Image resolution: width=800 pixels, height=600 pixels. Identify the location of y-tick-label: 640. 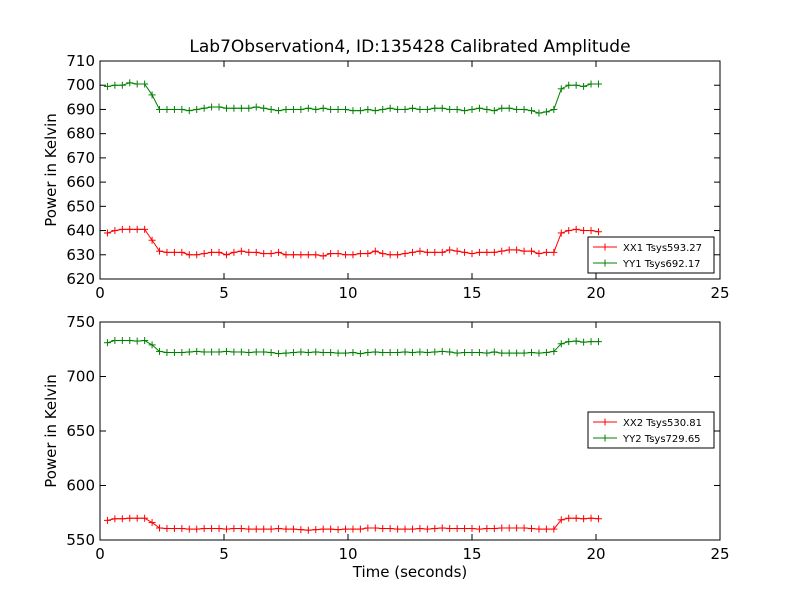
(80, 231).